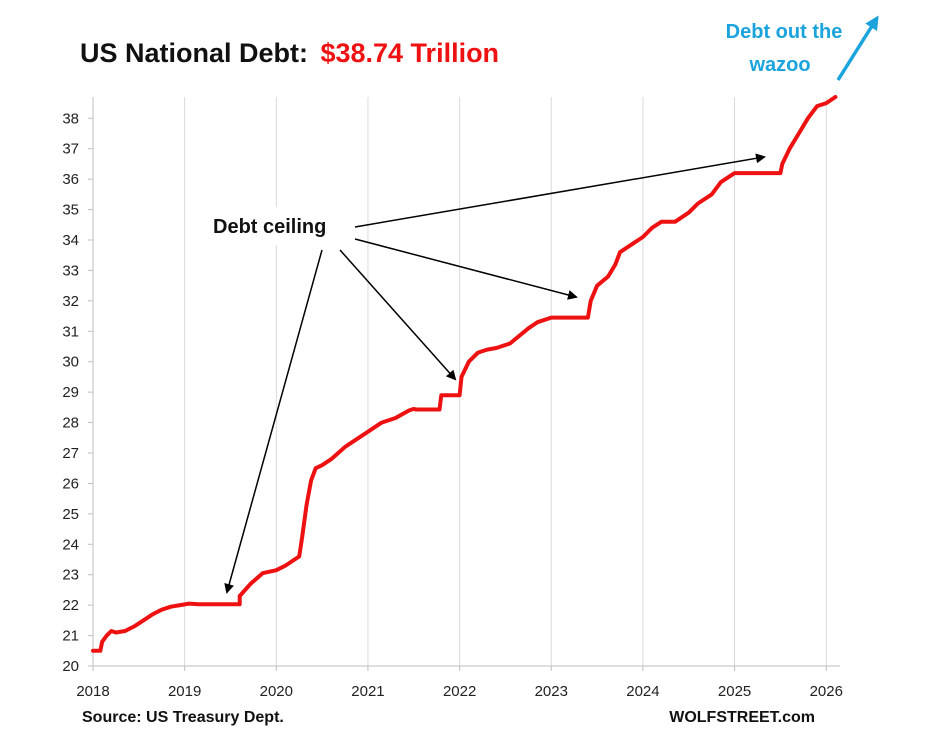  Describe the element at coordinates (183, 717) in the screenshot. I see `source-note: Source: US Treasury Dept.` at that location.